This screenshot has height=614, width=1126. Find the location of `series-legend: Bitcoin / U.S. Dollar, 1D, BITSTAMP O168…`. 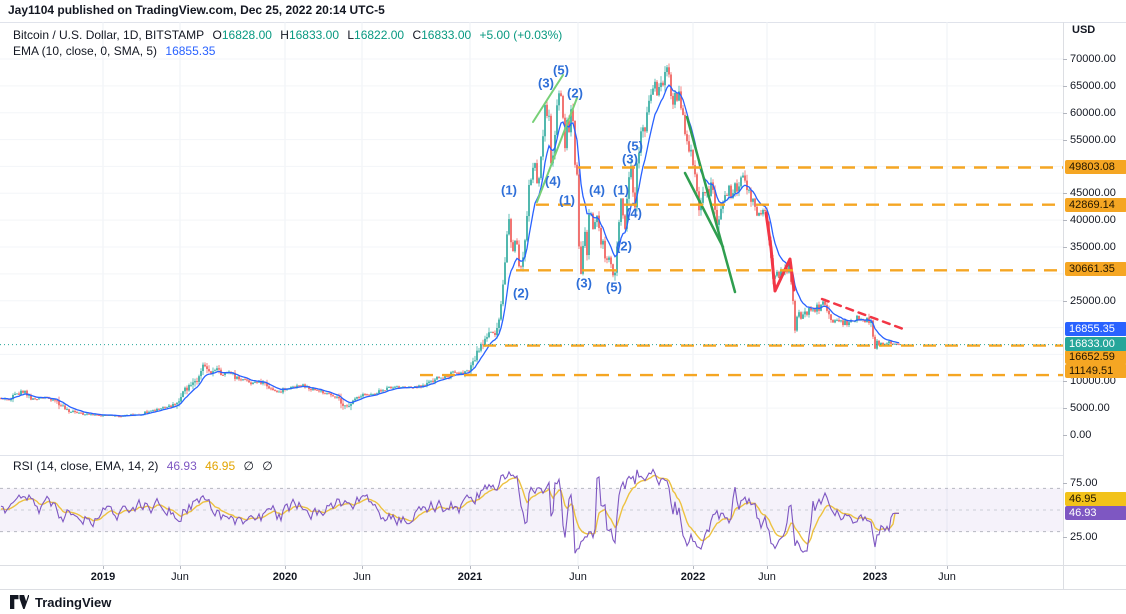

series-legend: Bitcoin / U.S. Dollar, 1D, BITSTAMP O168… is located at coordinates (287, 43).